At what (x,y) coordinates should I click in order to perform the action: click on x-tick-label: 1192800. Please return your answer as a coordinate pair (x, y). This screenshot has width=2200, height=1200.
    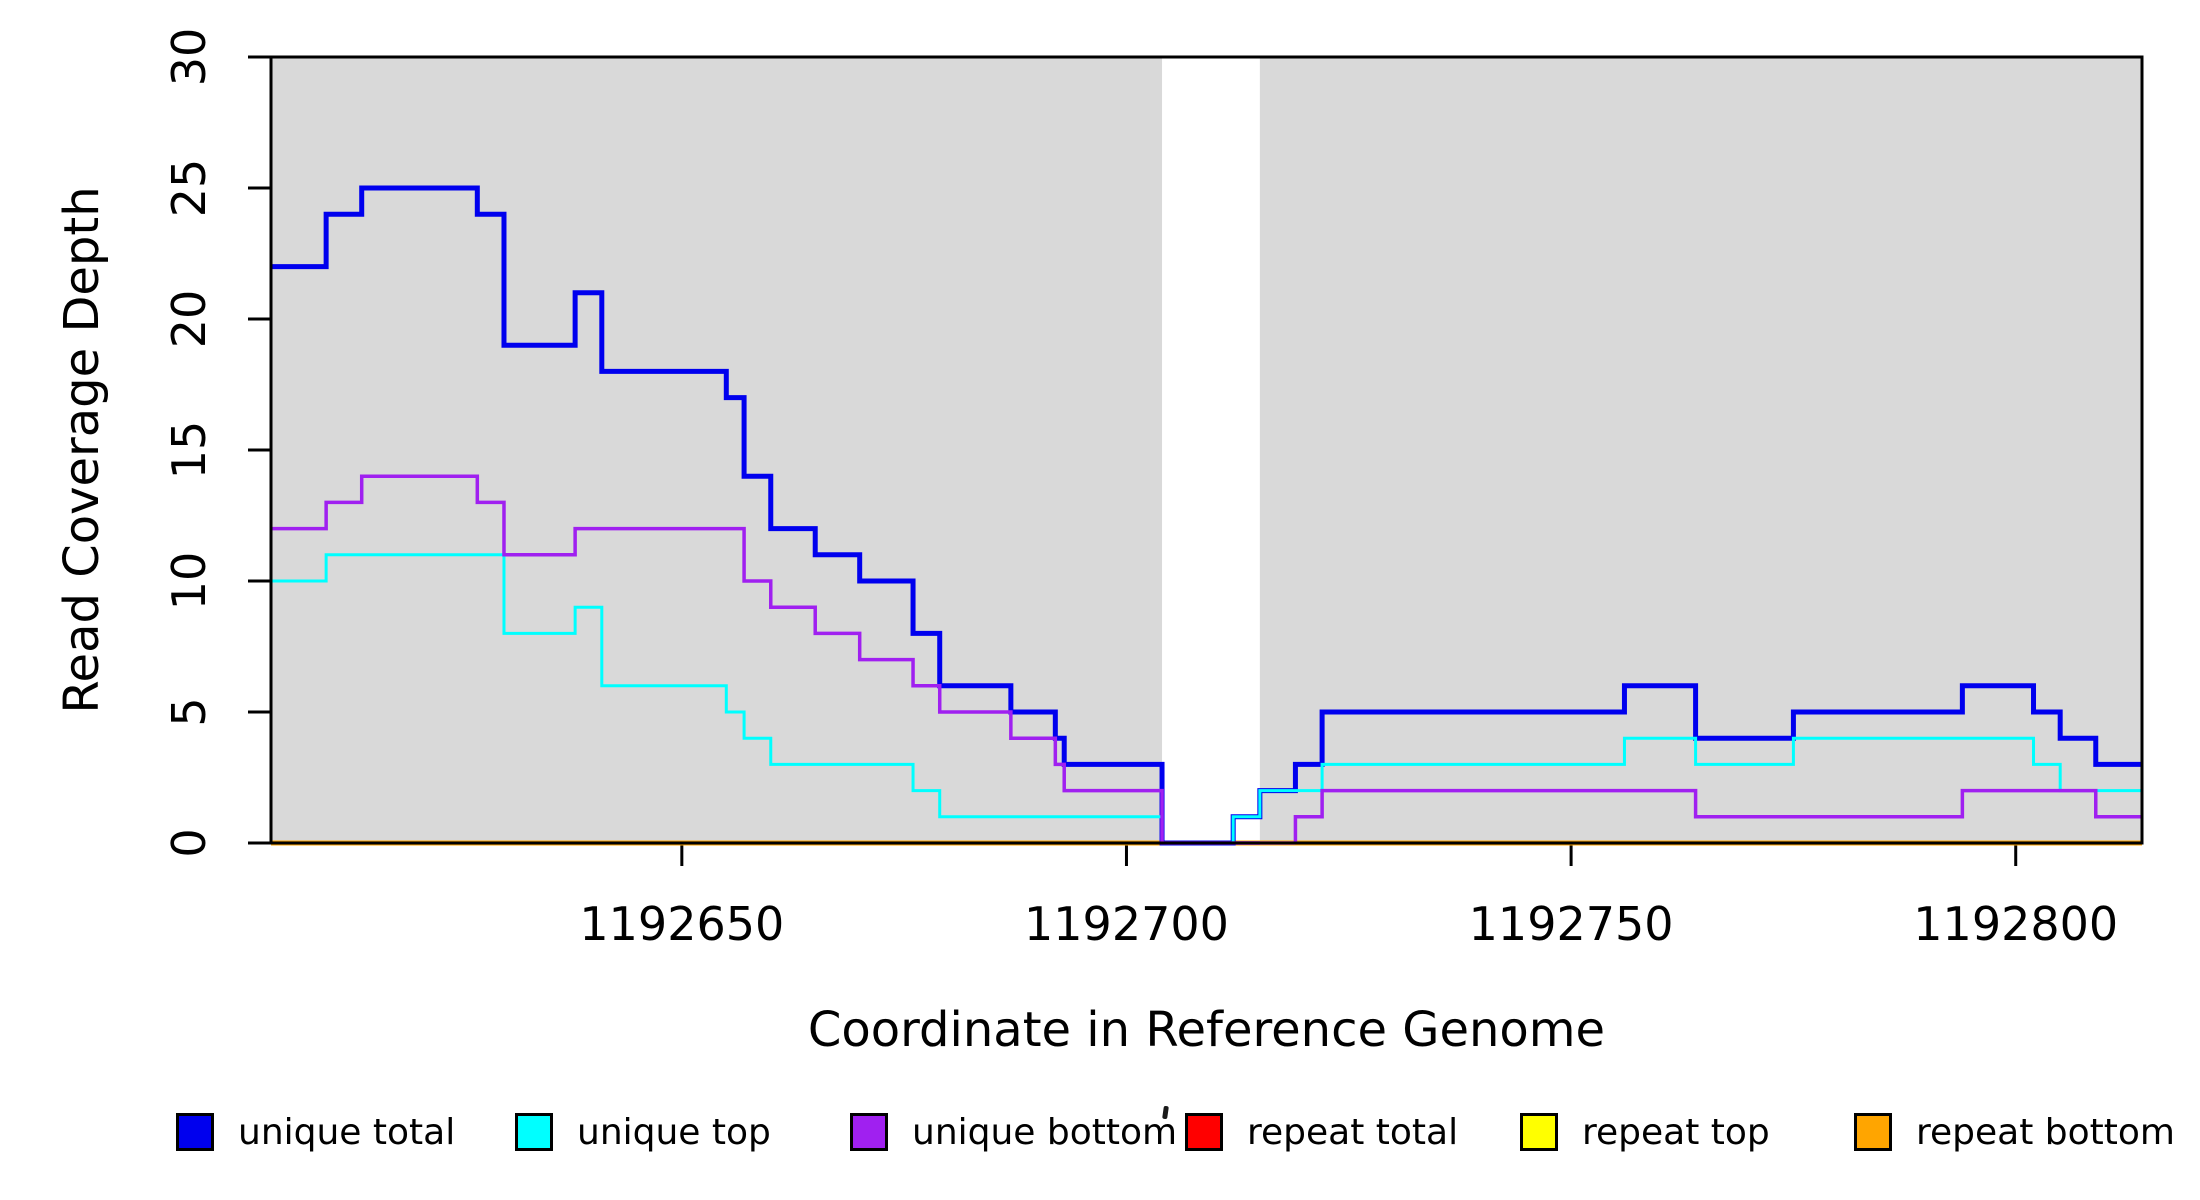
    Looking at the image, I should click on (2015, 924).